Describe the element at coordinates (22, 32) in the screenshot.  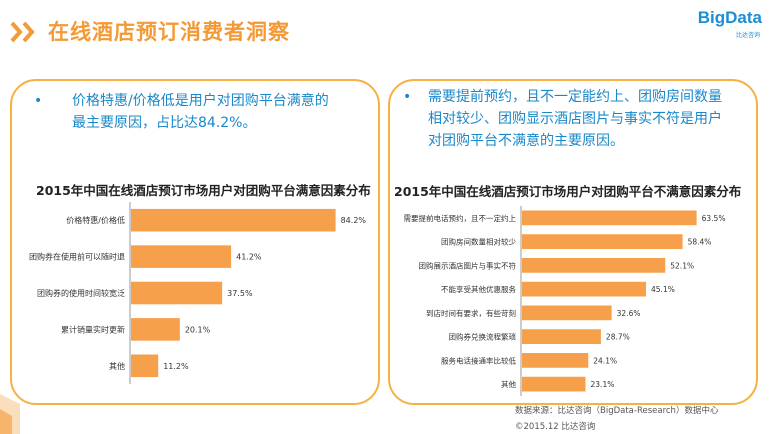
I see `chevron-right-icon` at that location.